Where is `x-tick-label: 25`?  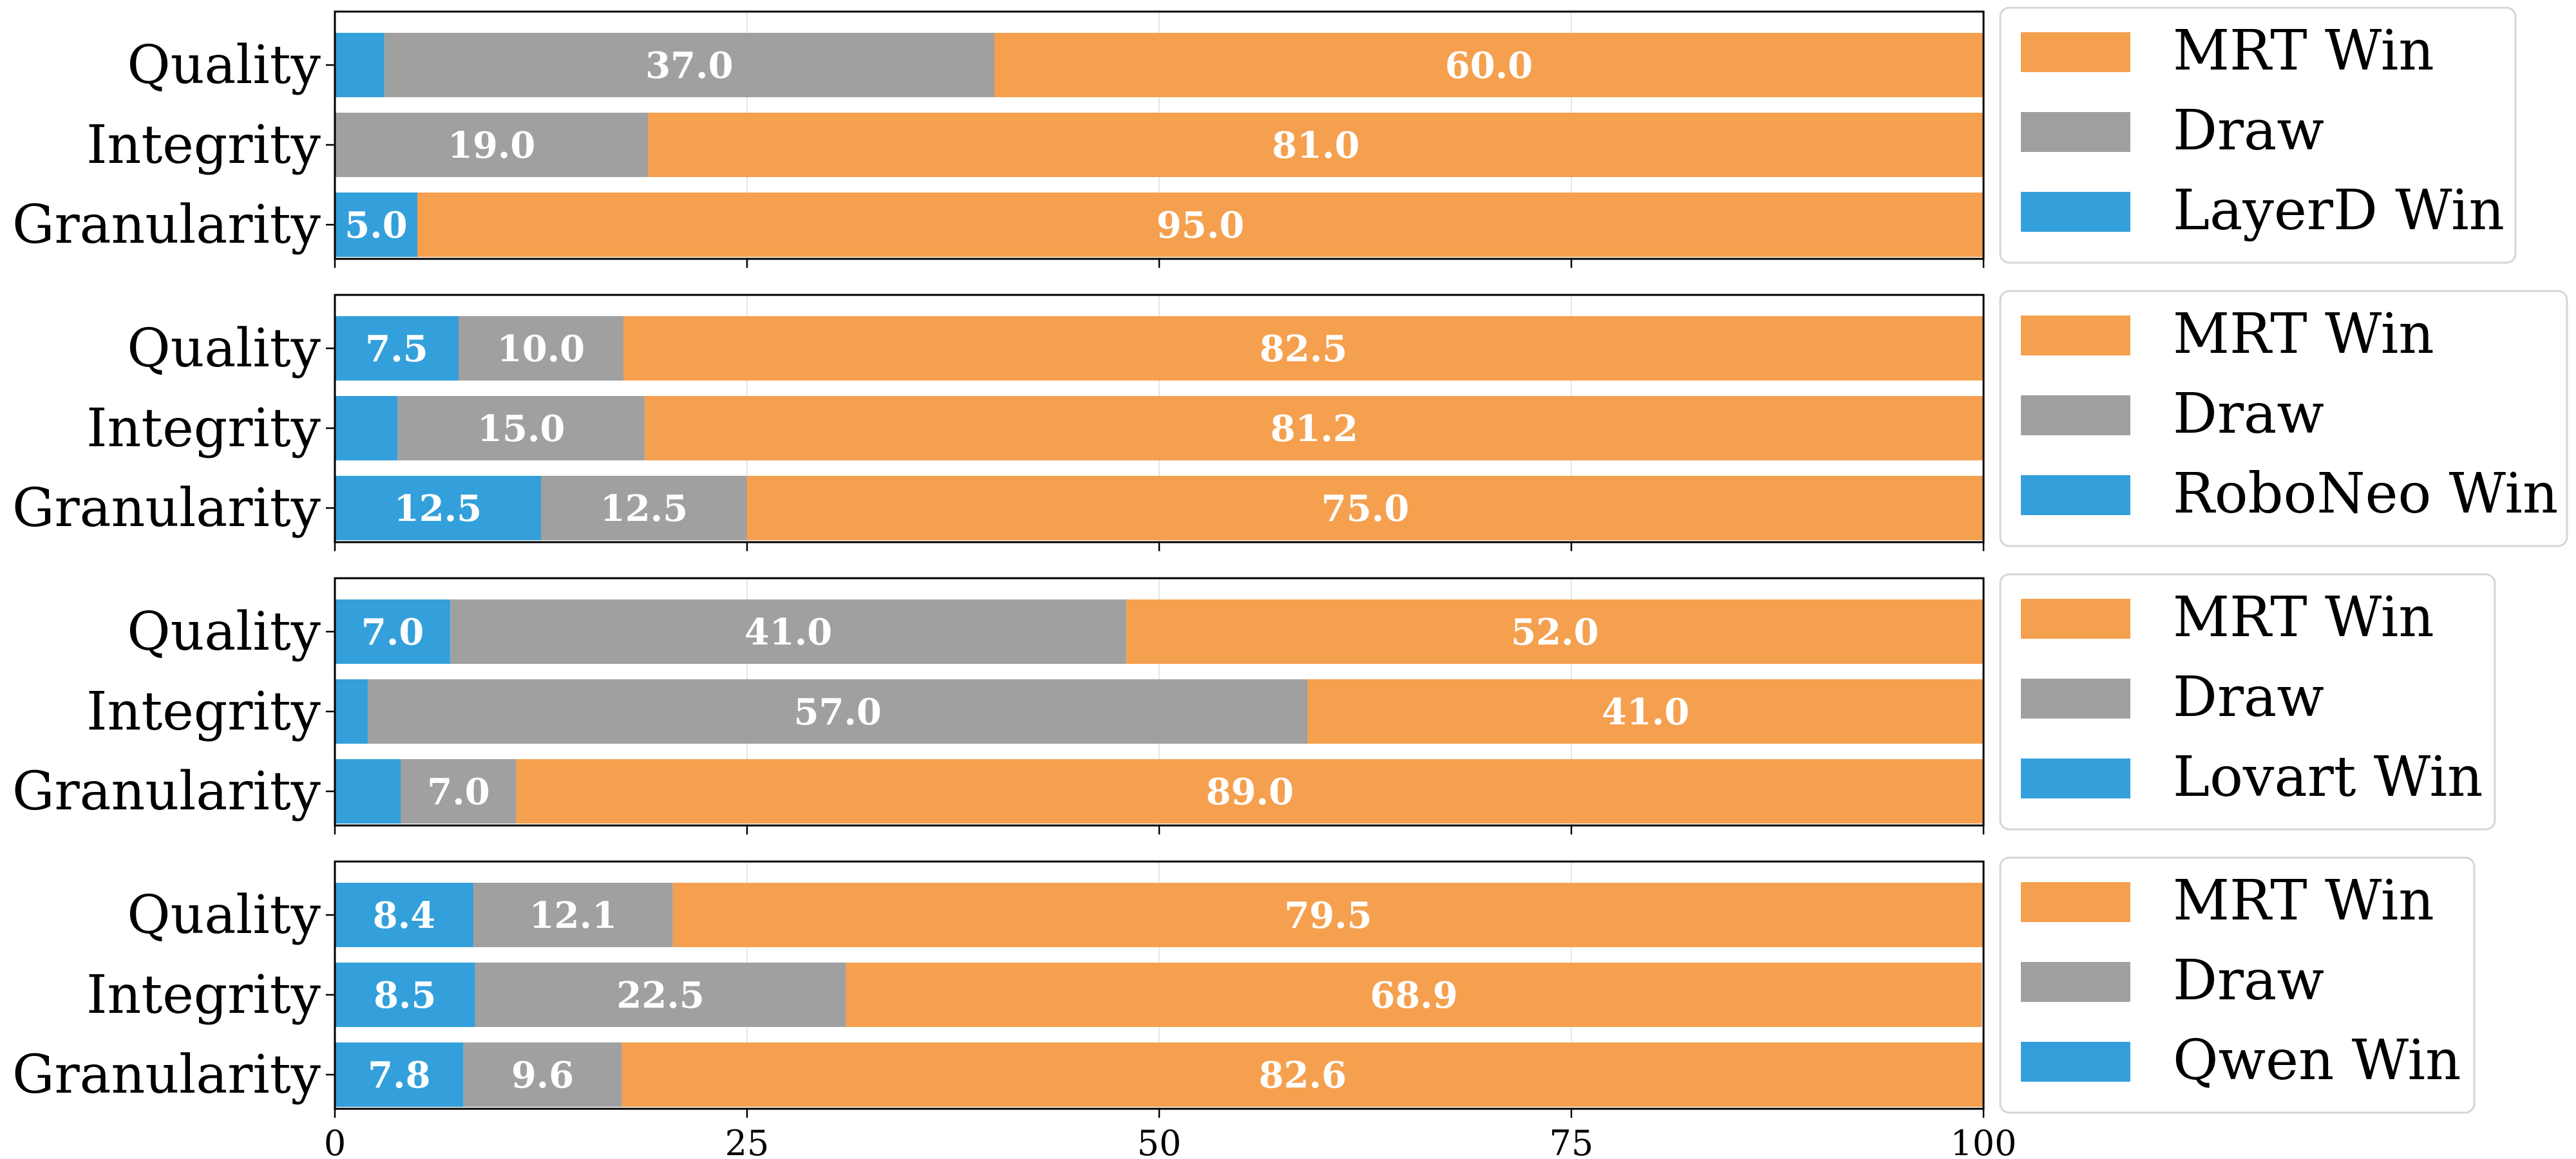
x-tick-label: 25 is located at coordinates (748, 1141).